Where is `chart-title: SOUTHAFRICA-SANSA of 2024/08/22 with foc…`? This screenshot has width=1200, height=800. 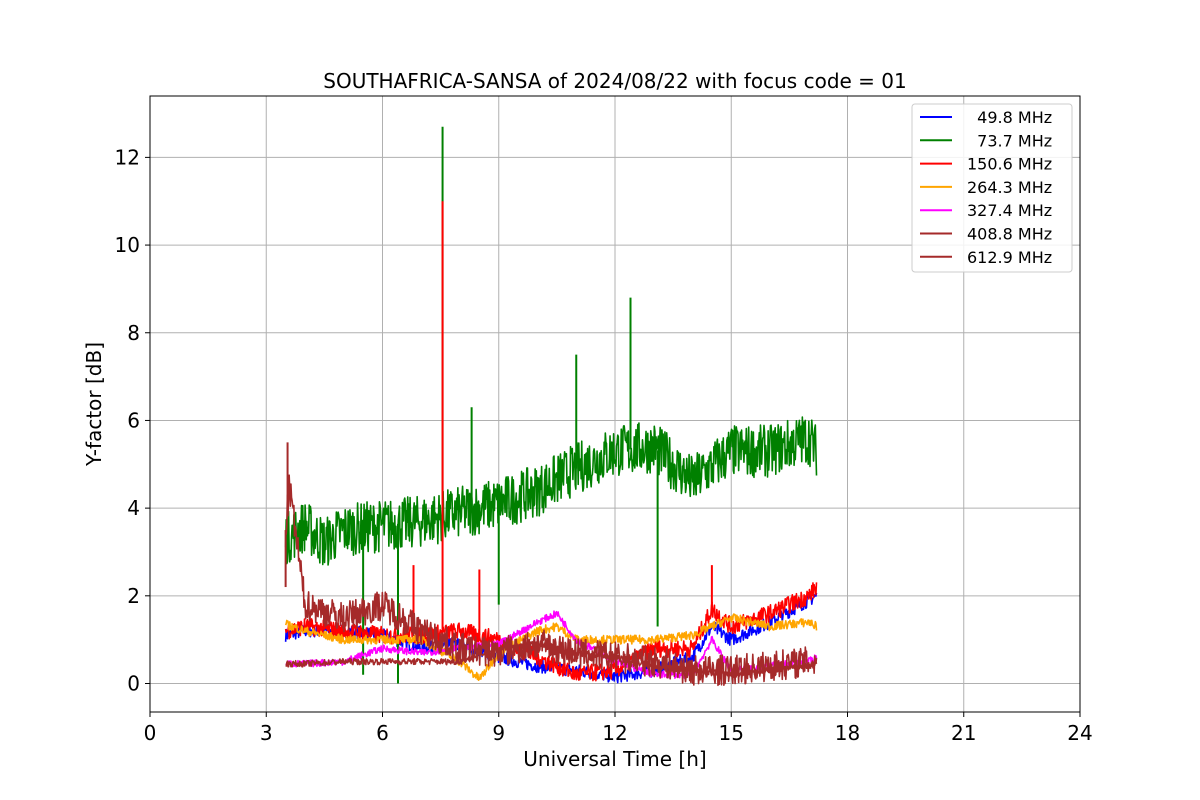
chart-title: SOUTHAFRICA-SANSA of 2024/08/22 with foc… is located at coordinates (615, 81).